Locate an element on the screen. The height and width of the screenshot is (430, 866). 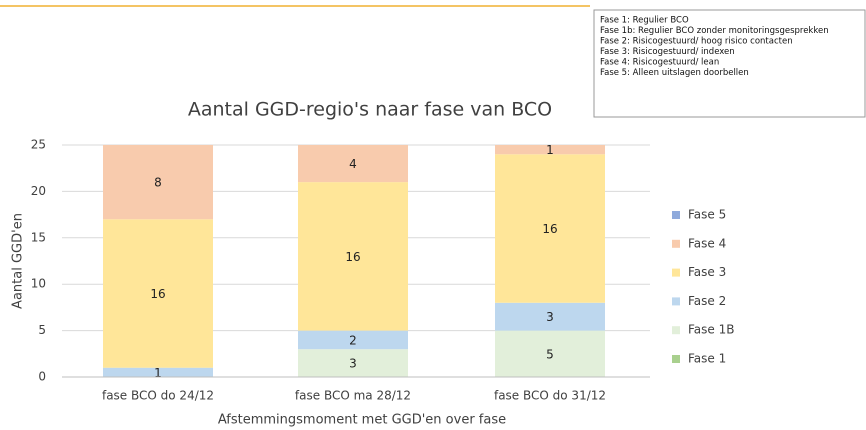
data-label: 8 is located at coordinates (158, 183).